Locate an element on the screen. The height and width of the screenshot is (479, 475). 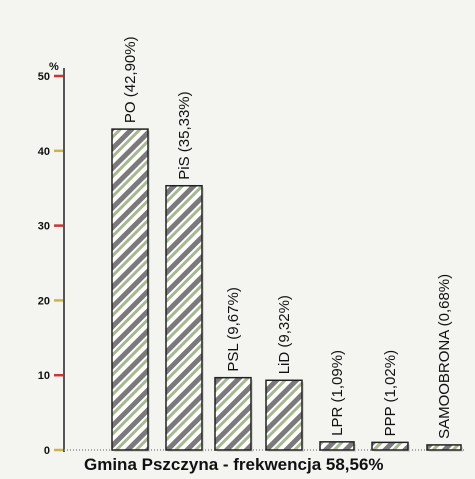
y-tick-label: 20 is located at coordinates (44, 301).